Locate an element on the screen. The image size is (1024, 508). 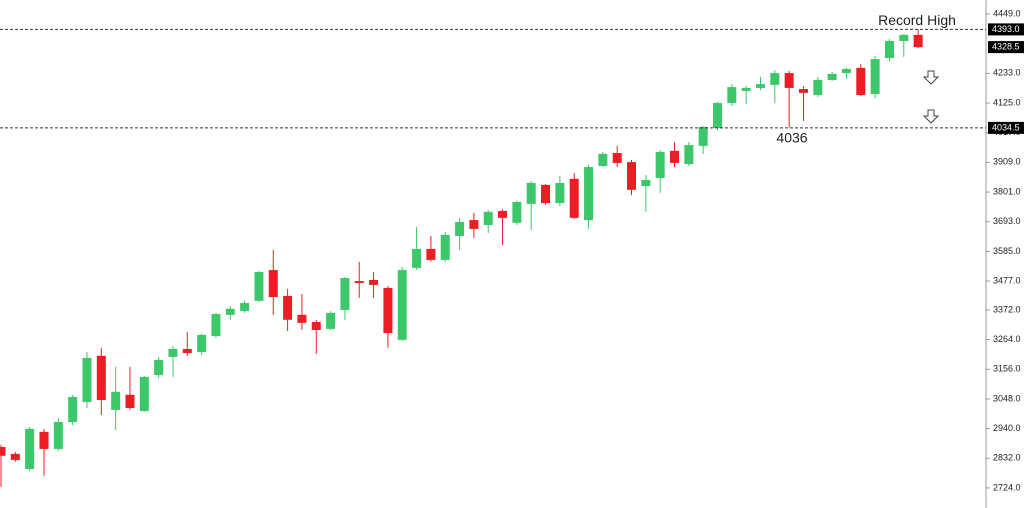
level-label: 4393.0 is located at coordinates (1006, 29).